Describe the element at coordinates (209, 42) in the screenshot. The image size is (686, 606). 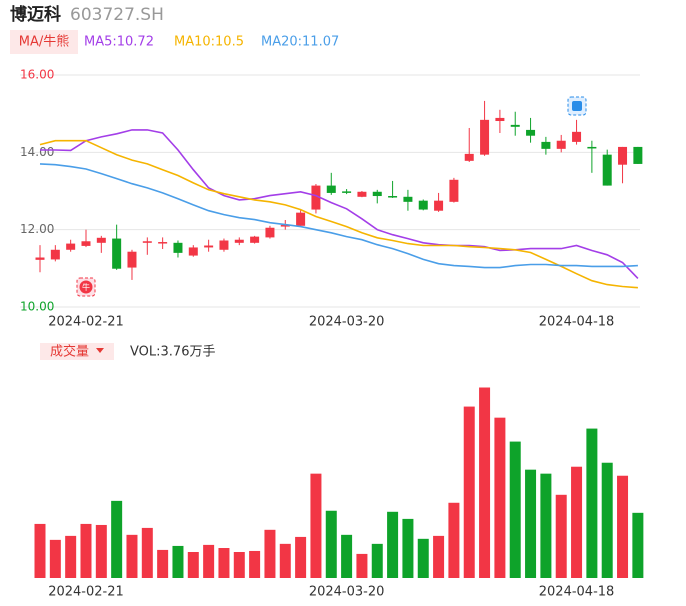
I see `legend-entry: MA10:10.5` at that location.